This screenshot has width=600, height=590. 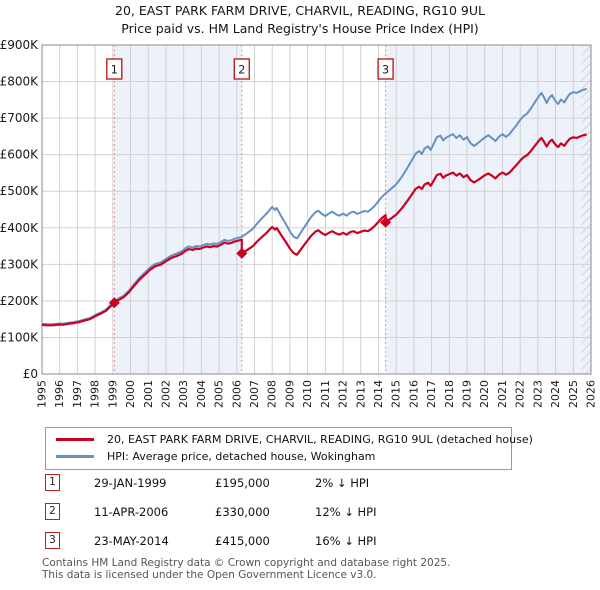 What do you see at coordinates (52, 482) in the screenshot?
I see `sale-number-badge: 1` at bounding box center [52, 482].